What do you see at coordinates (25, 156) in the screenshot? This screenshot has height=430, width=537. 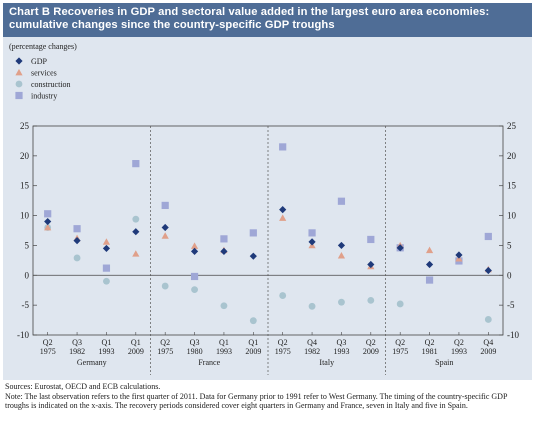 I see `y-tick-label-left: 20` at bounding box center [25, 156].